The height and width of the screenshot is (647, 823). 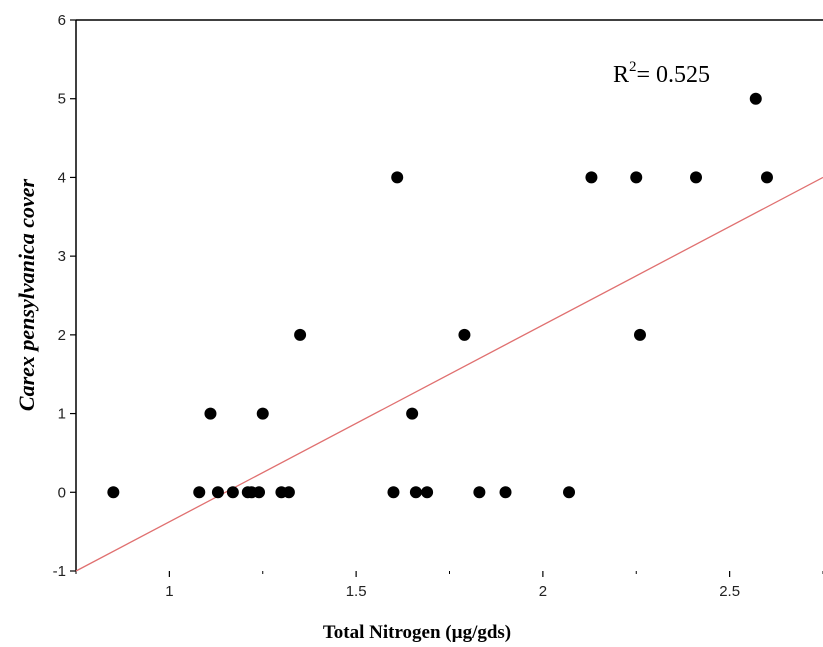 What do you see at coordinates (62, 414) in the screenshot?
I see `y-tick-label: 1` at bounding box center [62, 414].